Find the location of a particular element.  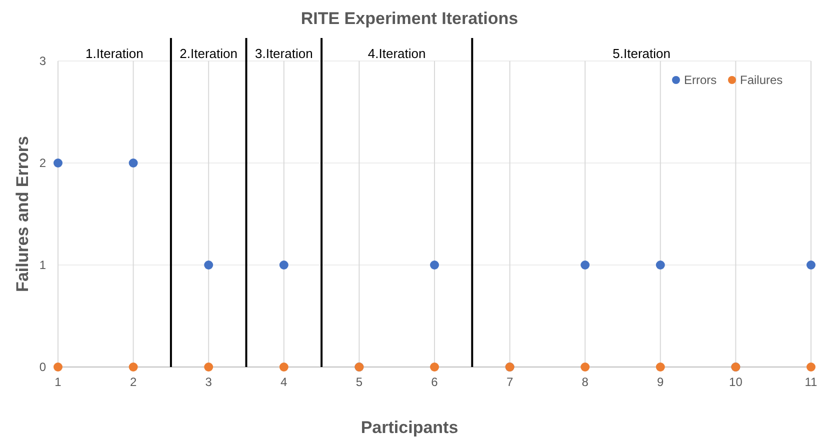

x-tick-label: 11 is located at coordinates (811, 382).